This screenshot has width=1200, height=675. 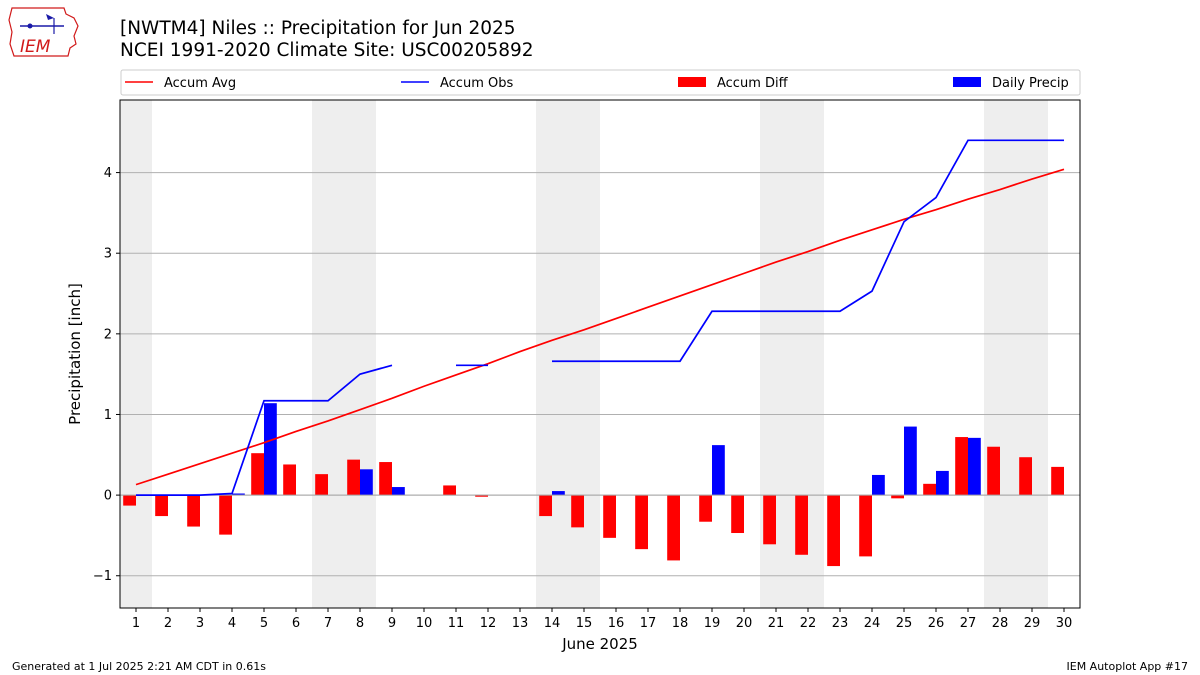 What do you see at coordinates (599, 644) in the screenshot?
I see `x-axis-label: June 2025` at bounding box center [599, 644].